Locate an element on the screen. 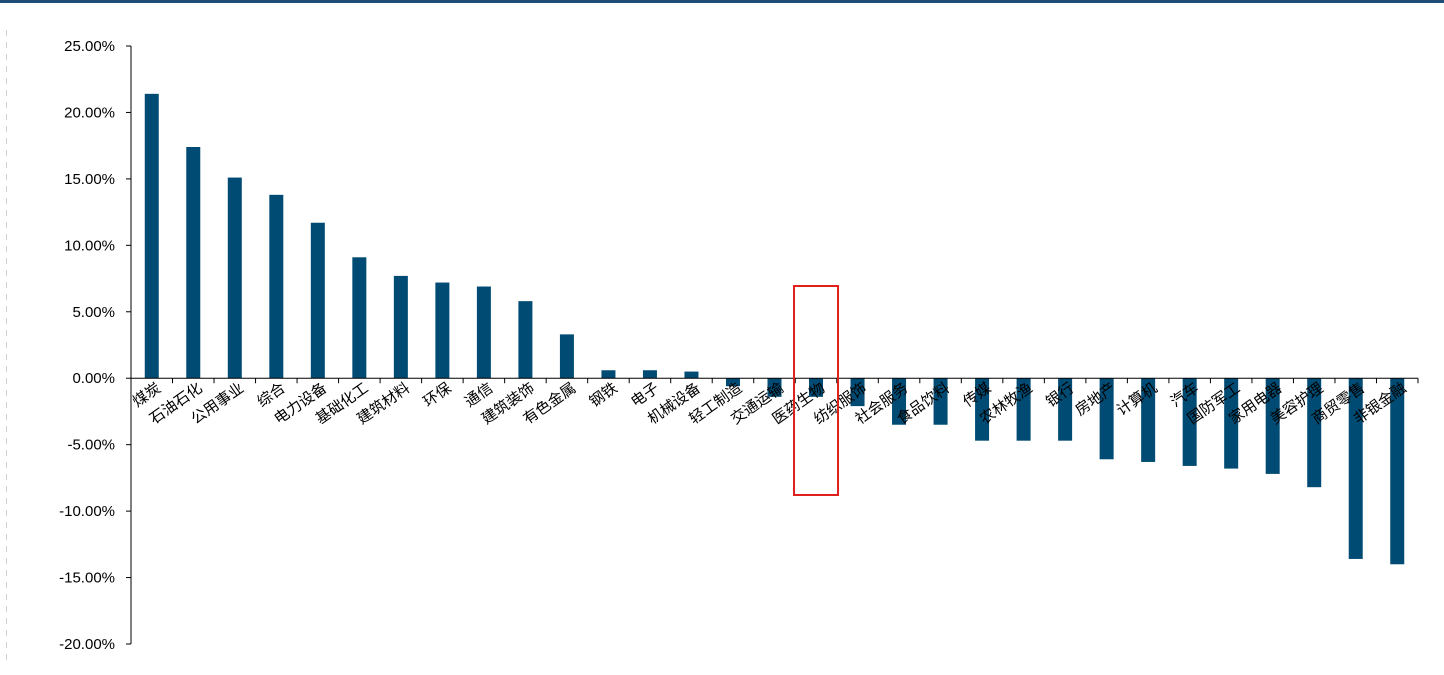 Image resolution: width=1444 pixels, height=675 pixels. x-tick-label: 钢铁 is located at coordinates (603, 395).